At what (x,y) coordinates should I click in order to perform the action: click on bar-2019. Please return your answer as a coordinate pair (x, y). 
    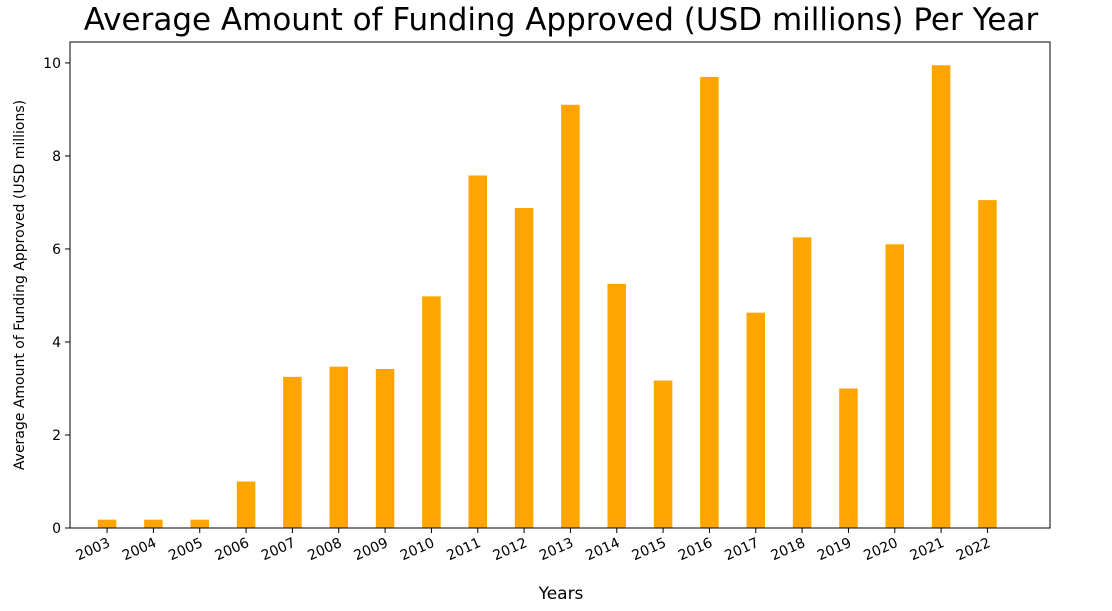
    Looking at the image, I should click on (848, 458).